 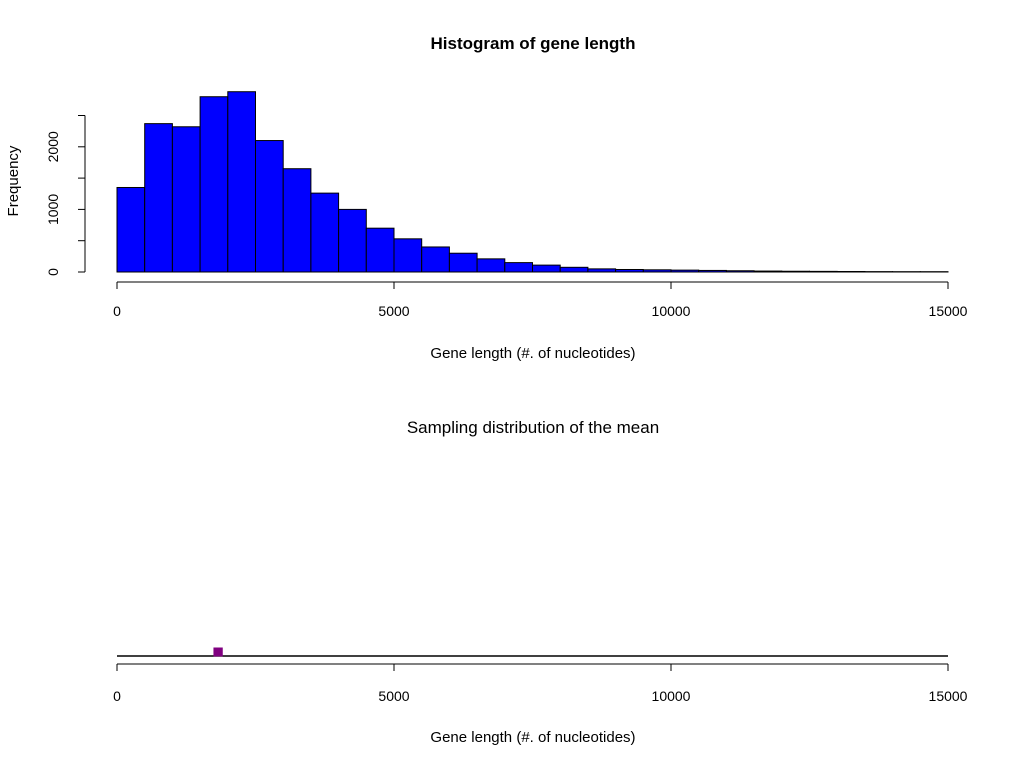 What do you see at coordinates (393, 696) in the screenshot?
I see `sampling-x-tick-label: 5000` at bounding box center [393, 696].